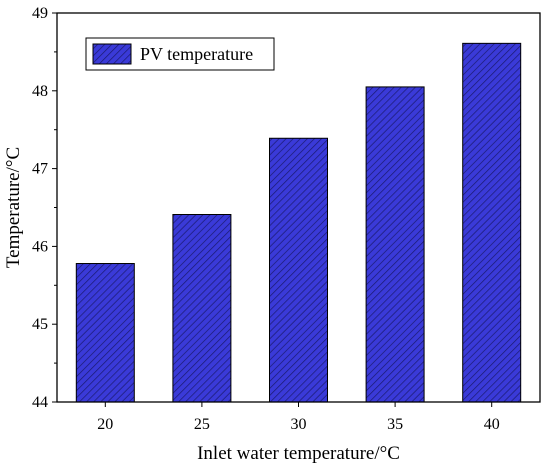  What do you see at coordinates (40, 402) in the screenshot?
I see `y-tick-label: 44` at bounding box center [40, 402].